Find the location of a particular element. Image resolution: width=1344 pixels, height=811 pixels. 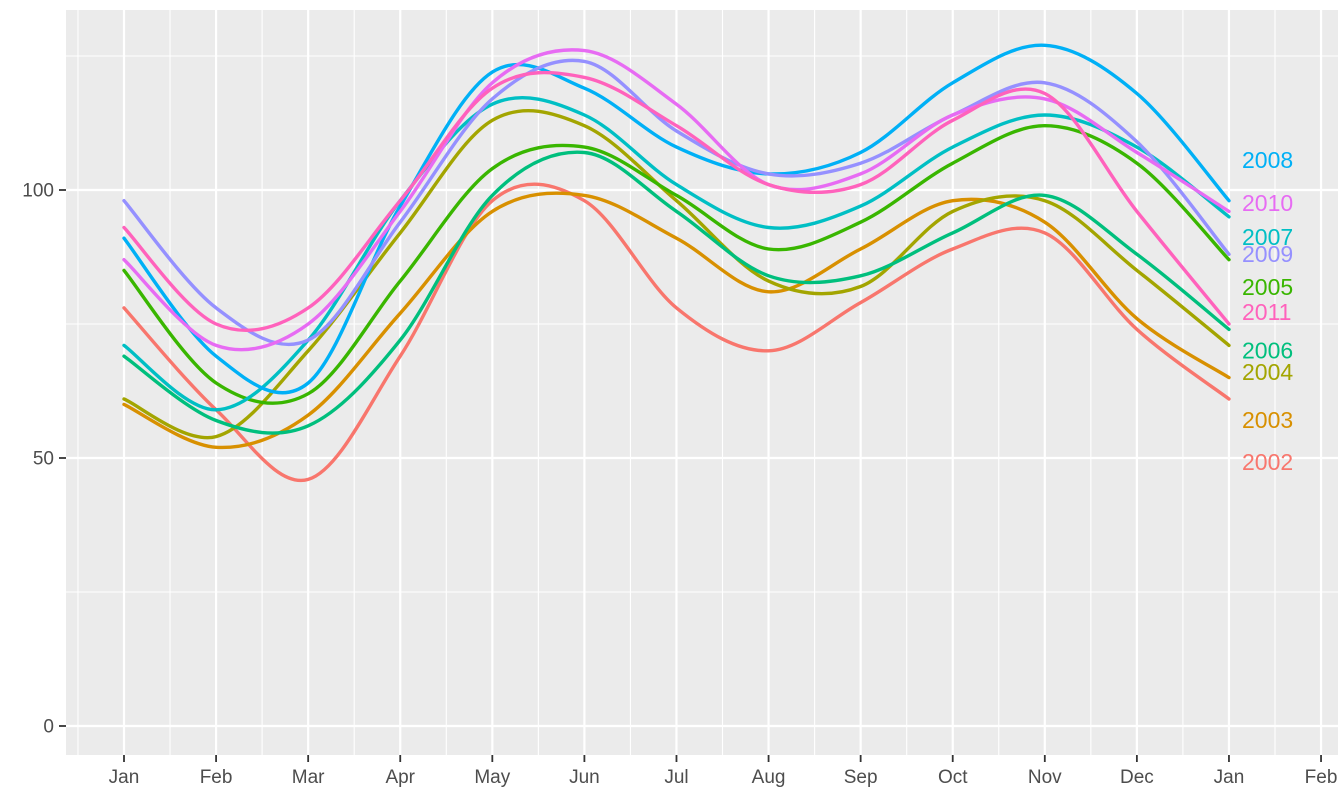

y-axis-label-100: 100 is located at coordinates (38, 191).